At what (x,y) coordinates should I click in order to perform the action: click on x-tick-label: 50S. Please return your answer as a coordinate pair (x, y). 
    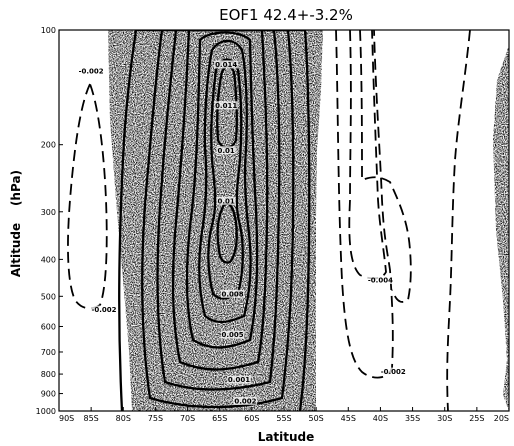
    Looking at the image, I should click on (316, 418).